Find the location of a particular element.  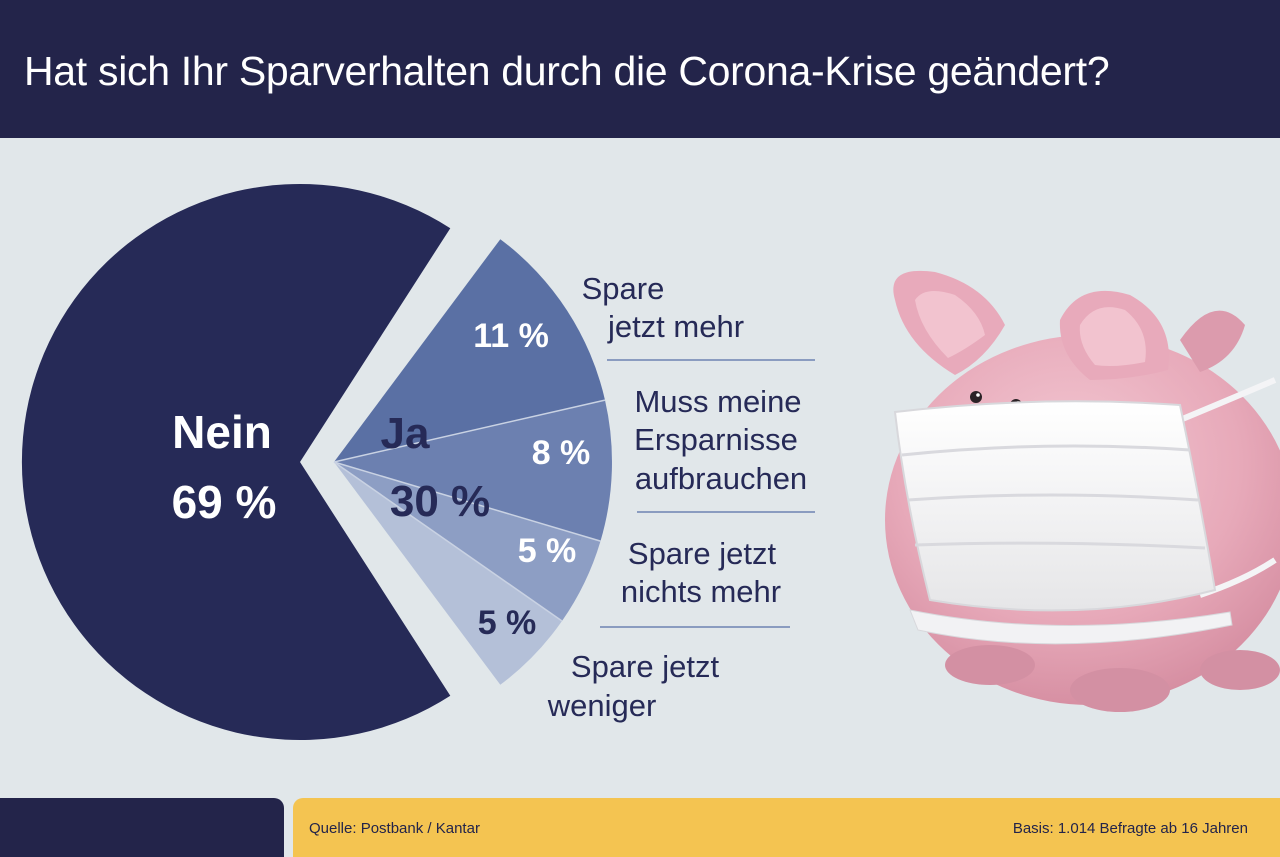

ja-value: 30 % is located at coordinates (440, 501).